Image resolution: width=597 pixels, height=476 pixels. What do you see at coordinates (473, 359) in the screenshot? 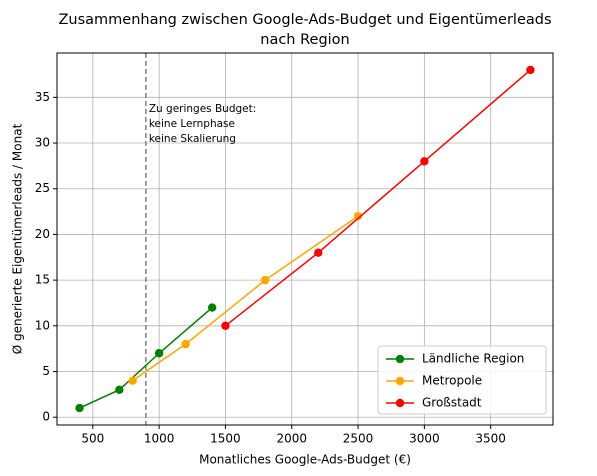
I see `legend-label: Ländliche Region` at bounding box center [473, 359].